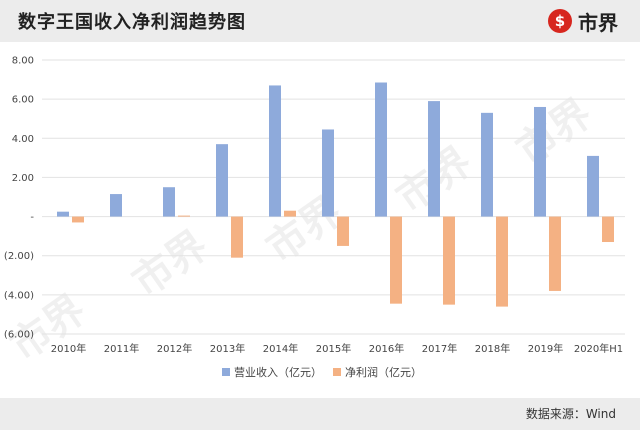 This screenshot has width=640, height=430. What do you see at coordinates (570, 414) in the screenshot?
I see `source-note: 数据来源：Wind` at bounding box center [570, 414].